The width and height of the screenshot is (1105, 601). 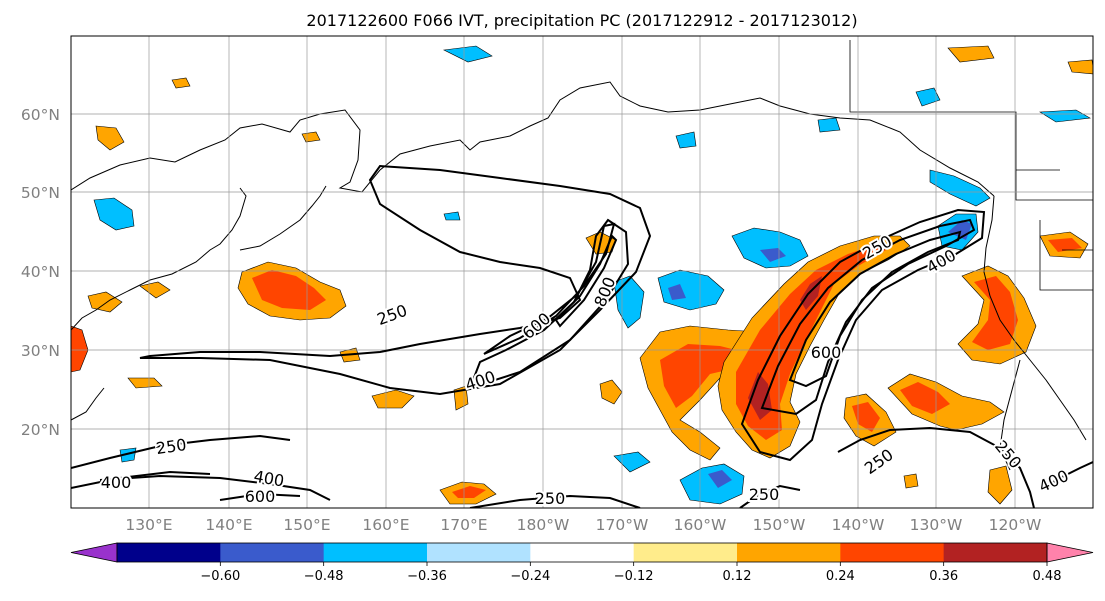 What do you see at coordinates (40, 193) in the screenshot?
I see `lat-label: 50°N` at bounding box center [40, 193].